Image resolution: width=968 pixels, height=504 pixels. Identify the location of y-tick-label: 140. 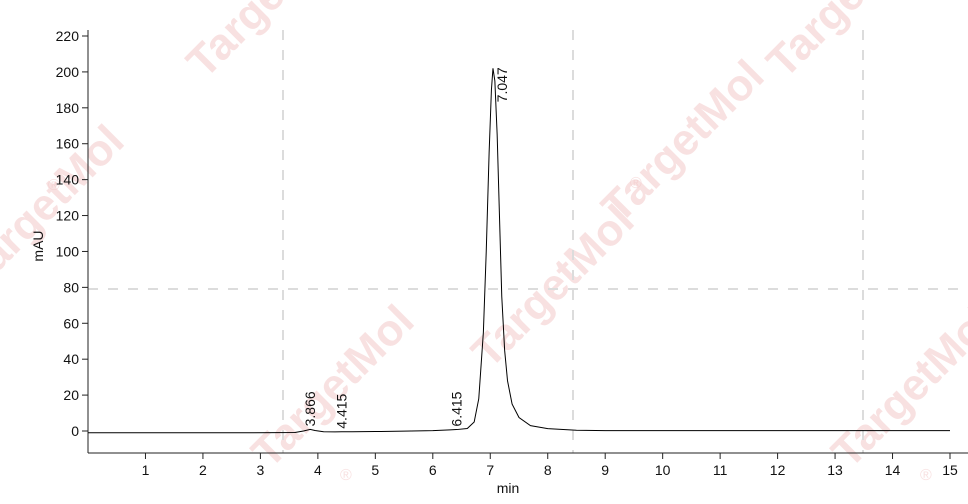
(68, 180).